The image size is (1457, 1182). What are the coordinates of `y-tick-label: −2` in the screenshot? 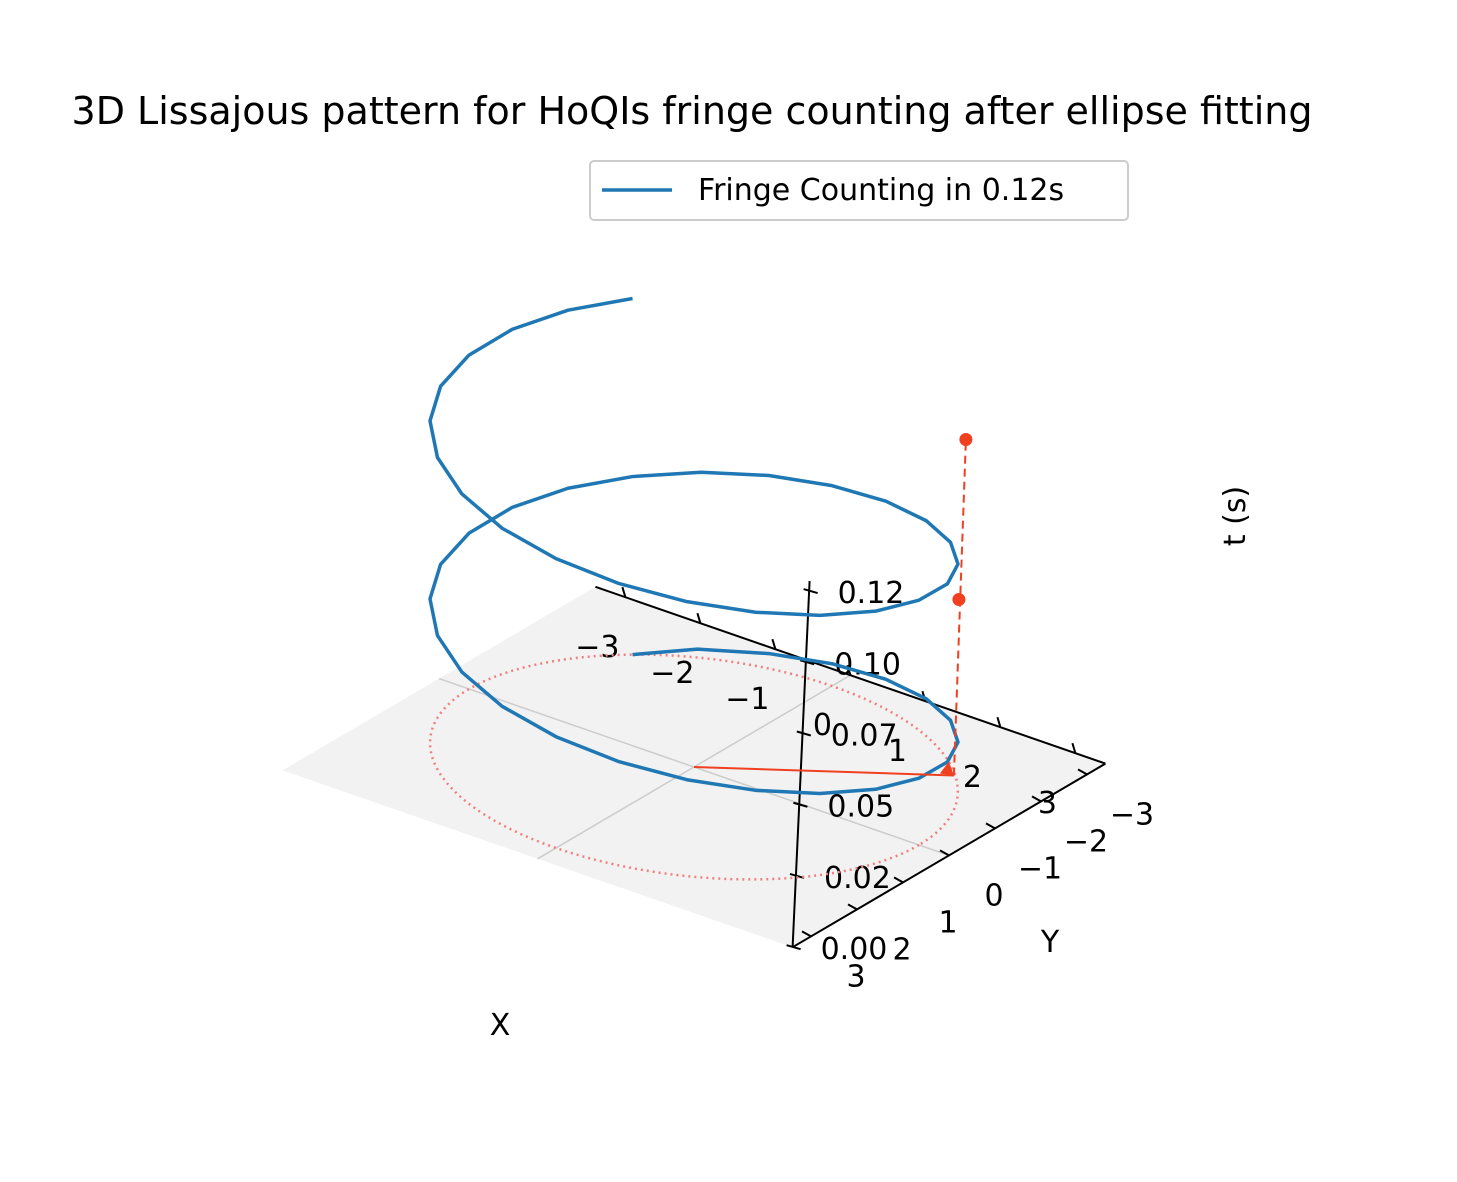 It's located at (1086, 841).